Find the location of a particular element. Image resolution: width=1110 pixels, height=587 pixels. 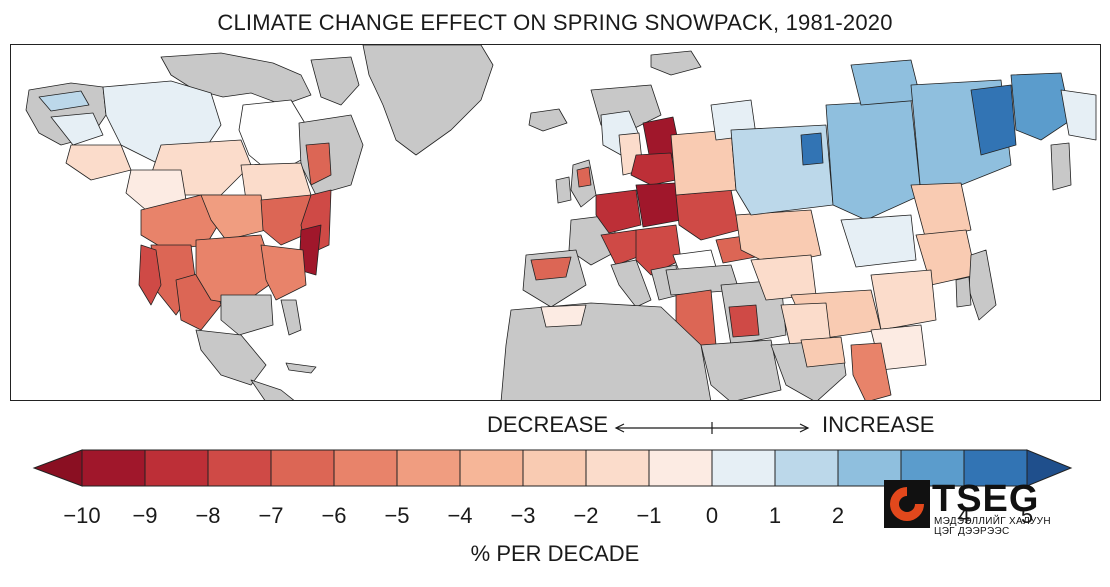

tseg-logo: TSEG МЭДЭЭЛЛИЙГ ХАЛУУН ЦЭГ ДЭЭРЭЭС is located at coordinates (972, 507).